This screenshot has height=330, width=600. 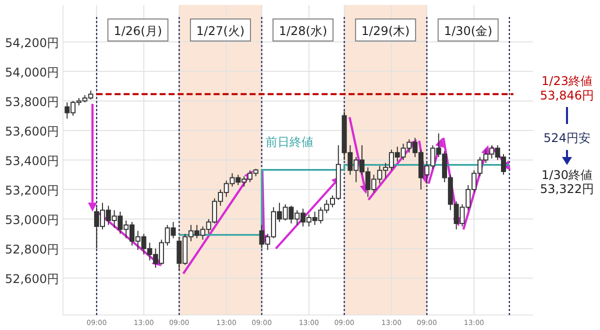 What do you see at coordinates (32, 101) in the screenshot?
I see `y-tick-label: 53,800円` at bounding box center [32, 101].